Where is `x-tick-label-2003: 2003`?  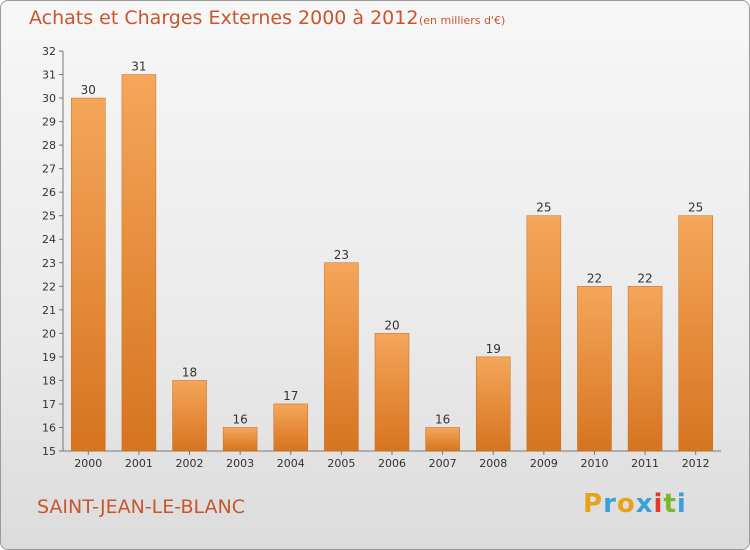 x-tick-label-2003: 2003 is located at coordinates (240, 463).